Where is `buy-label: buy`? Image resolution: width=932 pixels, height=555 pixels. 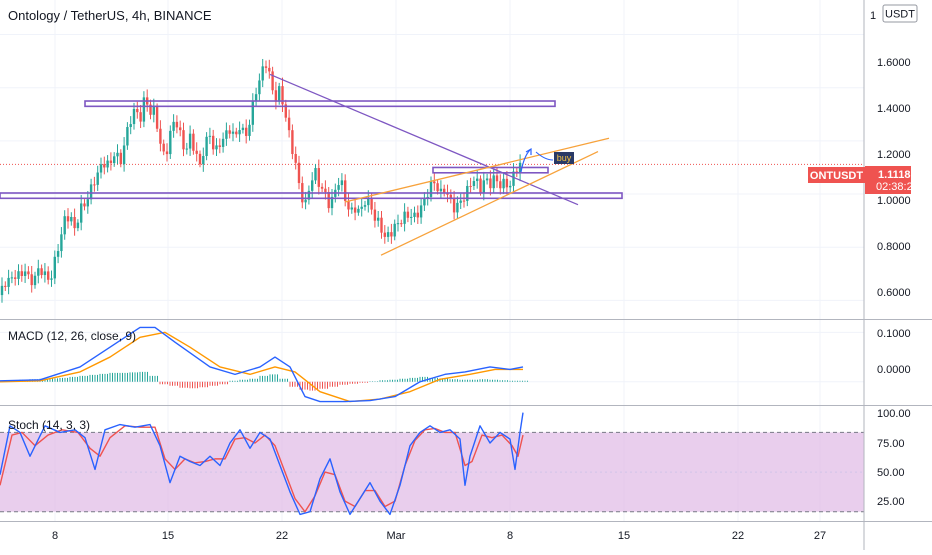 buy-label: buy is located at coordinates (564, 158).